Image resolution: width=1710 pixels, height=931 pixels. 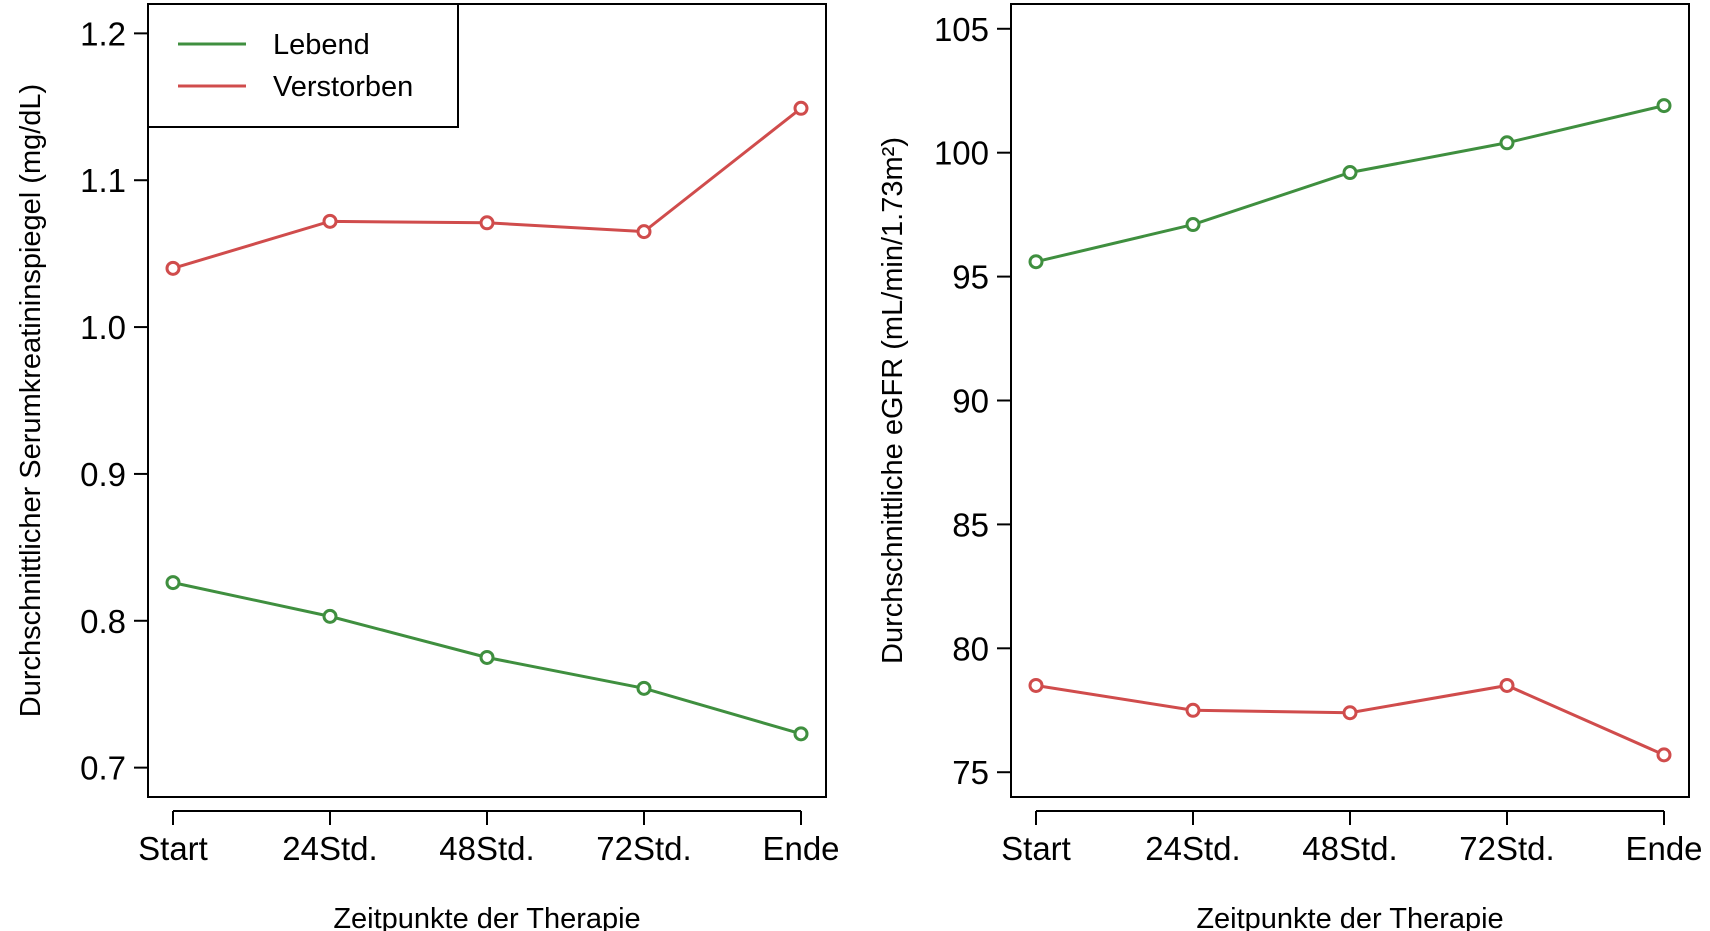 I want to click on y-tick-label: 105, so click(x=961, y=29).